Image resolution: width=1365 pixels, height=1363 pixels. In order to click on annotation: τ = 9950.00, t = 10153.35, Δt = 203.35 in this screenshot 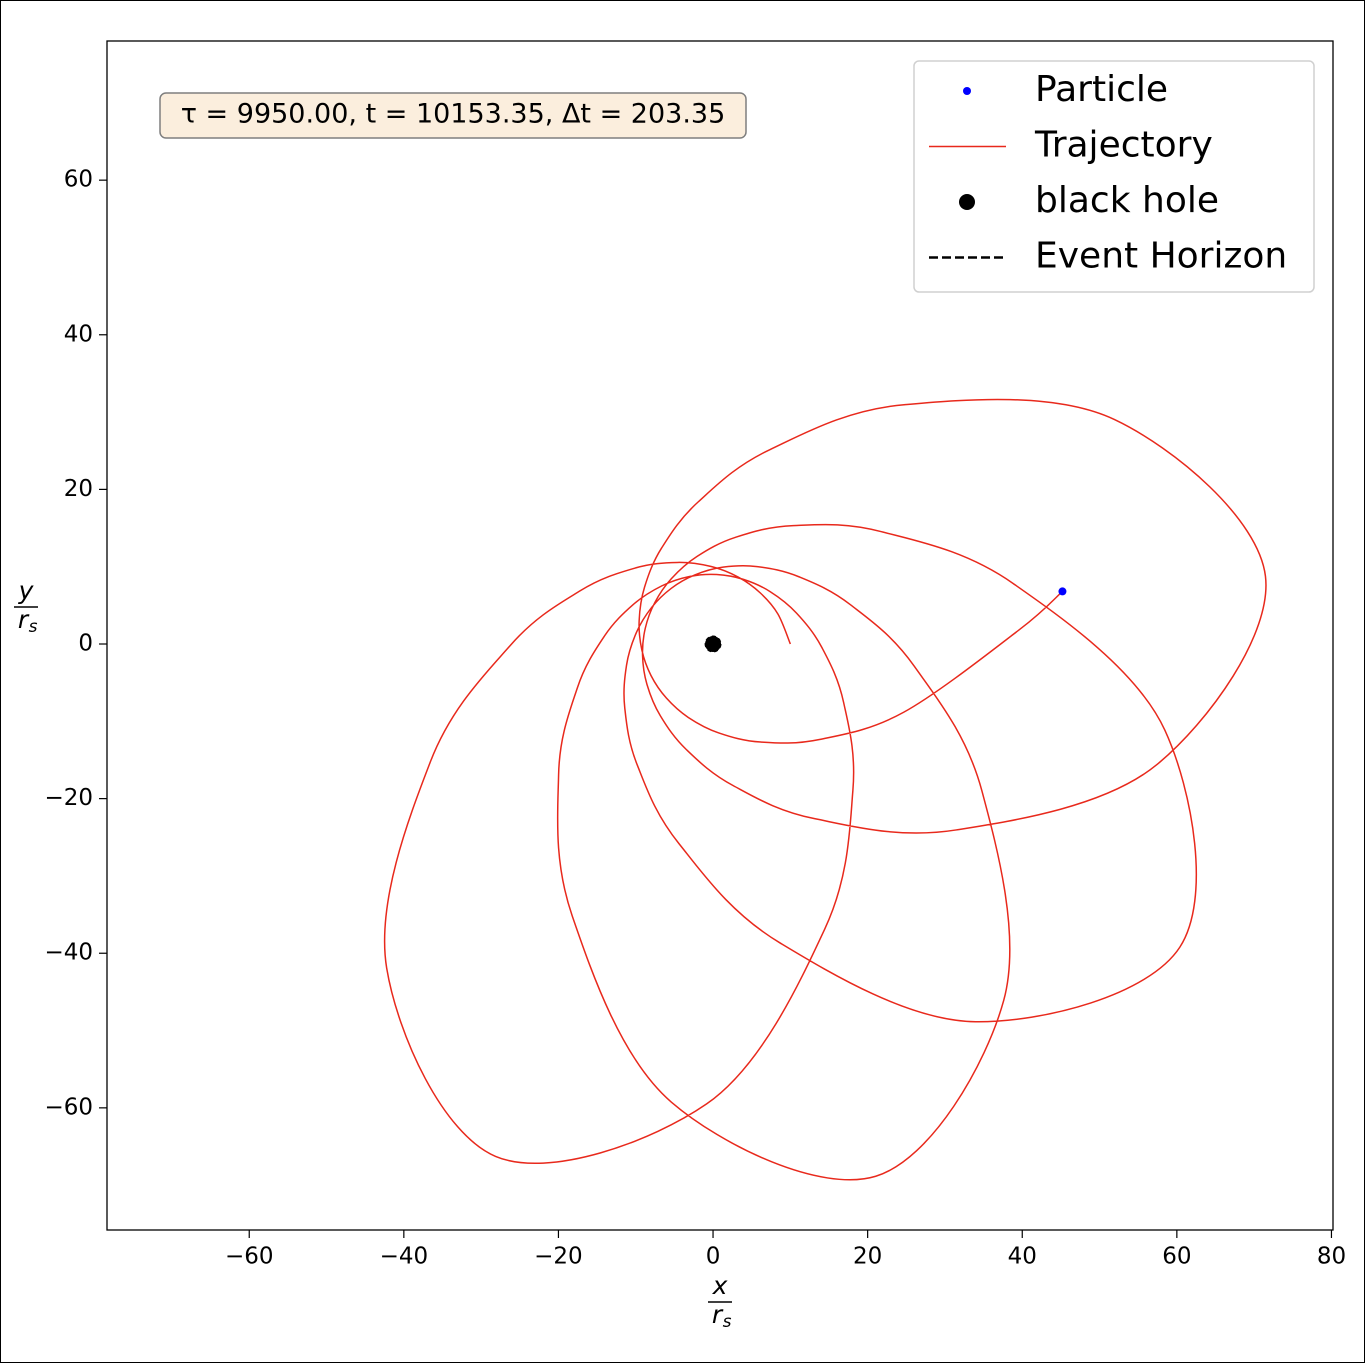, I will do `click(453, 114)`.